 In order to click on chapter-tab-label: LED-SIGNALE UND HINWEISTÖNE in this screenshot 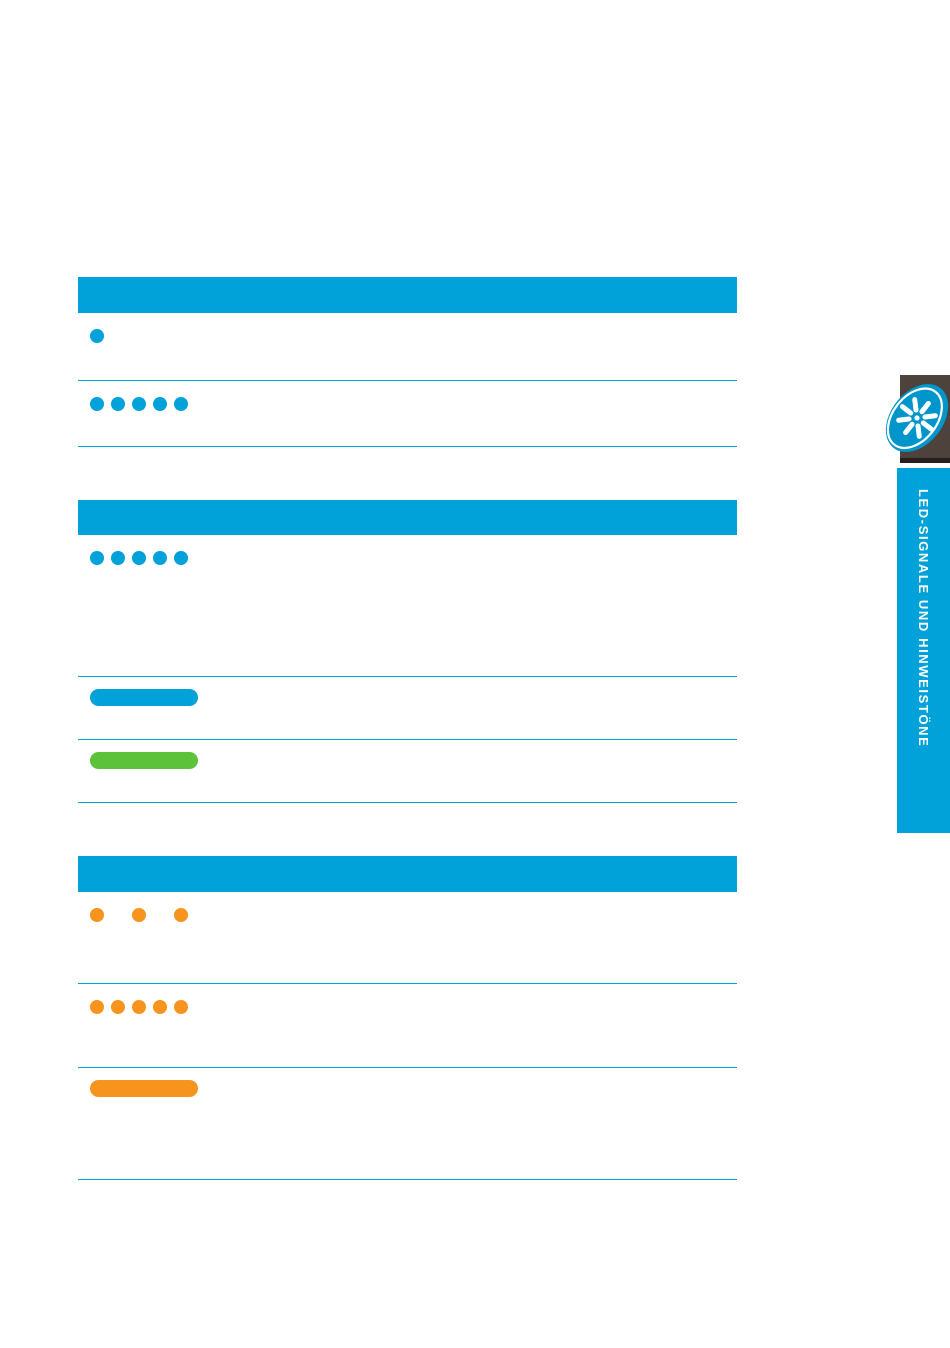, I will do `click(923, 618)`.